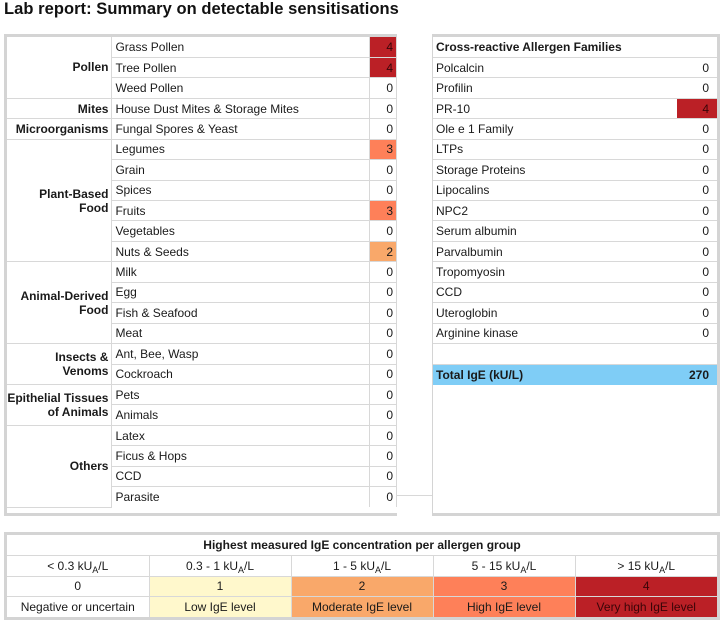  I want to click on spacer-cell, so click(575, 354).